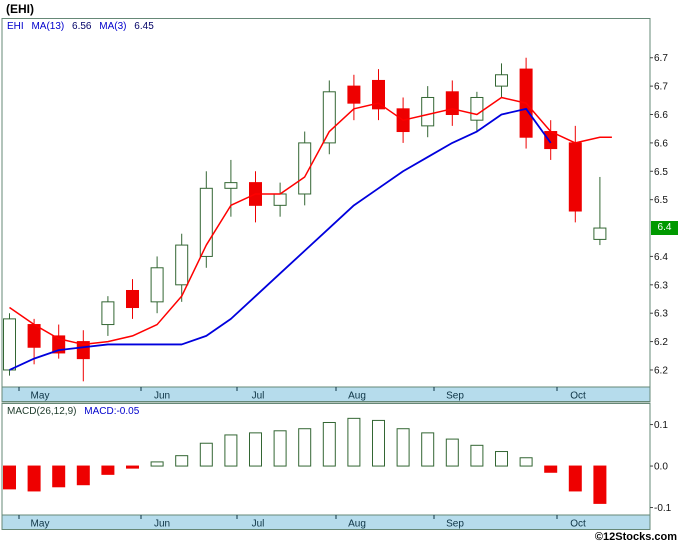 The height and width of the screenshot is (546, 680). Describe the element at coordinates (661, 467) in the screenshot. I see `macd-y-label: 0.0` at that location.